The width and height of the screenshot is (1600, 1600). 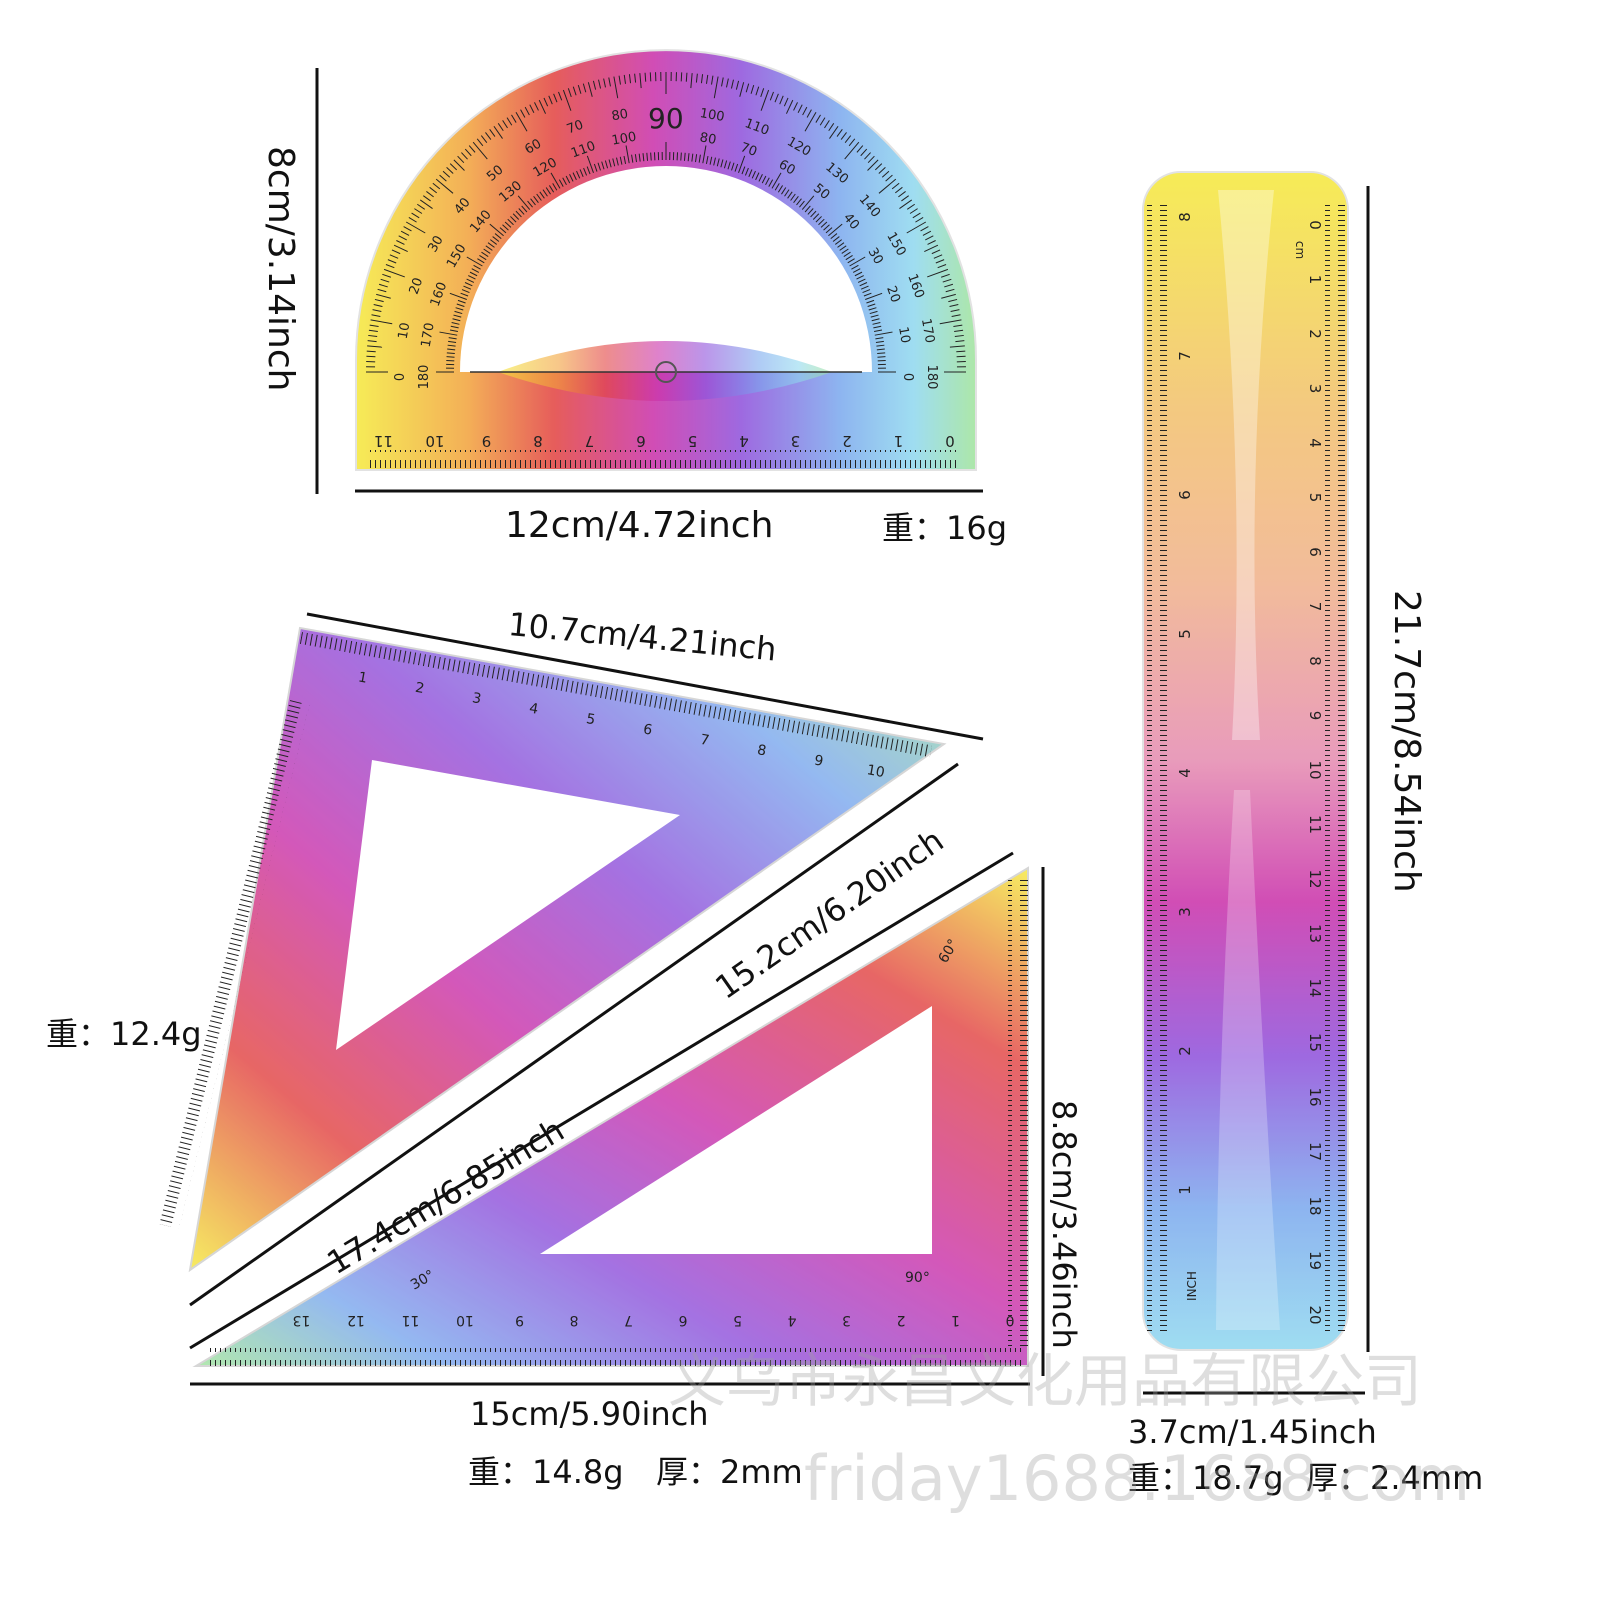 What do you see at coordinates (519, 1320) in the screenshot?
I see `triangle-right-cm-number: 9` at bounding box center [519, 1320].